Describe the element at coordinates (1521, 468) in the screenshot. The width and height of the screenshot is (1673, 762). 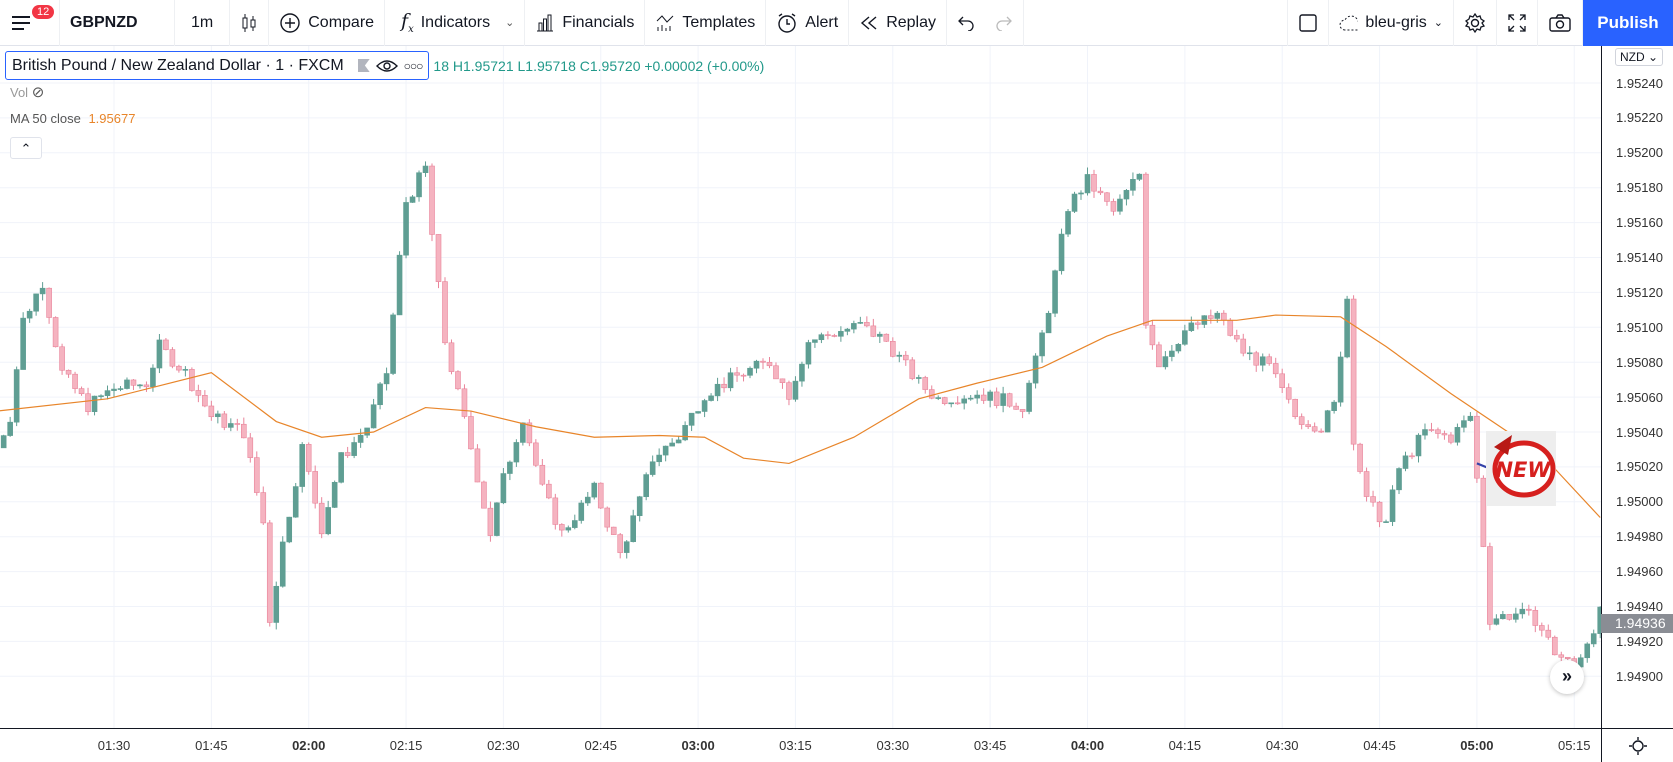
I see `new-sticker: NEW` at that location.